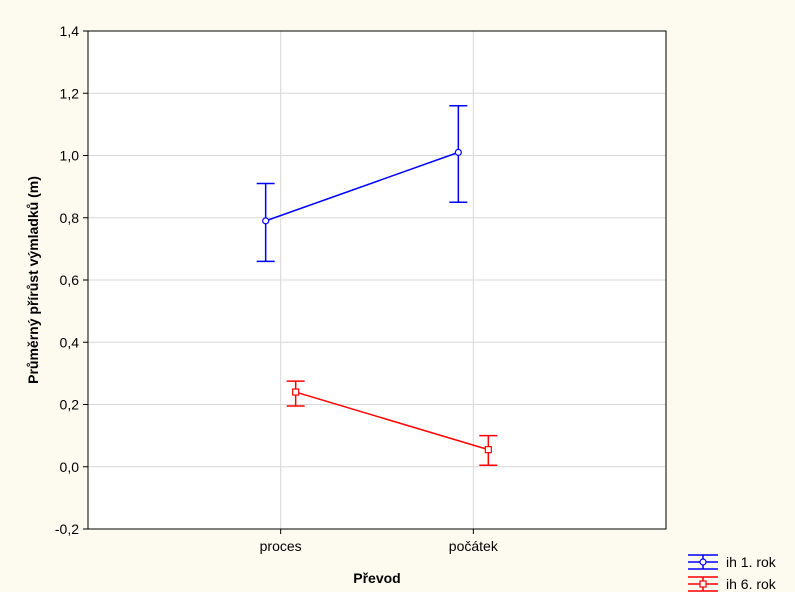 This screenshot has height=592, width=795. What do you see at coordinates (732, 573) in the screenshot?
I see `legend: ih 1. rok ih 6. rok` at bounding box center [732, 573].